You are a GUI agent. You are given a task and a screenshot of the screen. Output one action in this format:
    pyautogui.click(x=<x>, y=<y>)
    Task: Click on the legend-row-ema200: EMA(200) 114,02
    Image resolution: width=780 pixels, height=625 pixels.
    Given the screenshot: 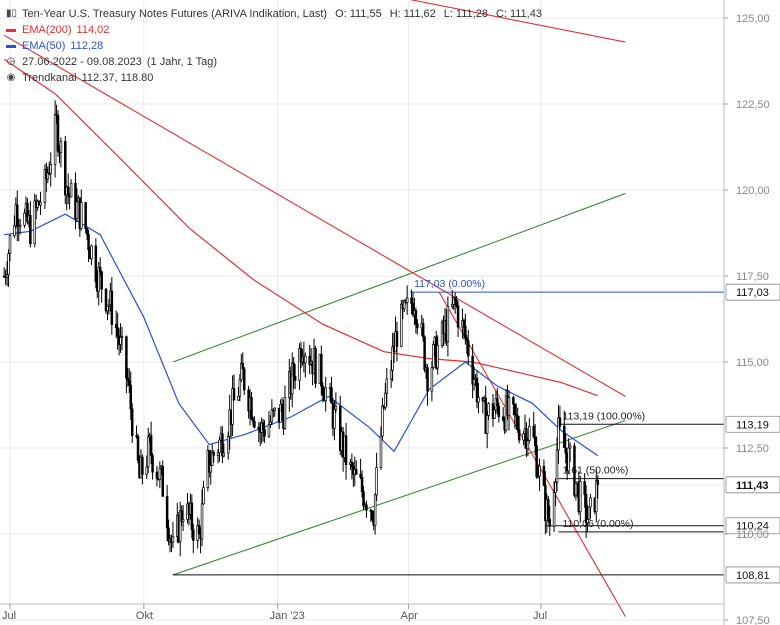 What is the action you would take?
    pyautogui.click(x=274, y=30)
    